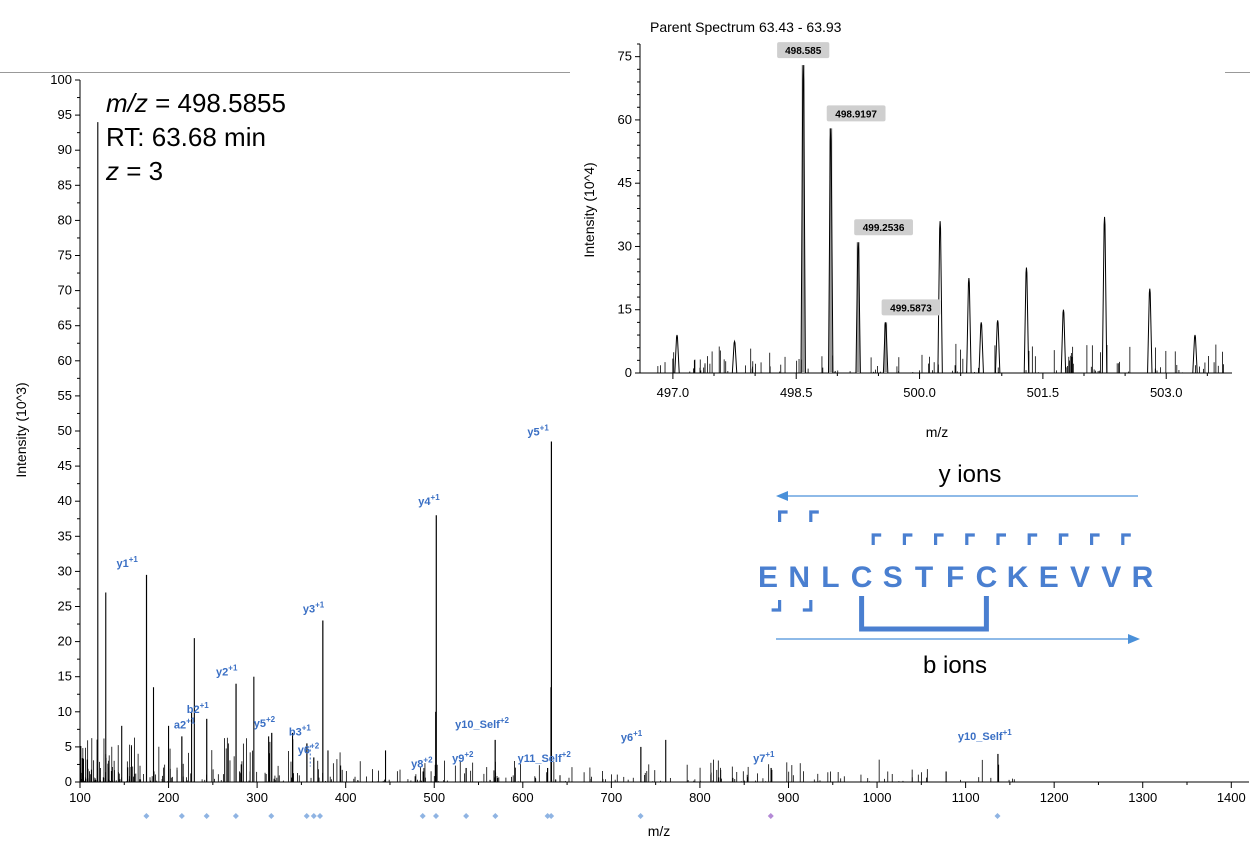 The height and width of the screenshot is (844, 1250). I want to click on charge-state-annotation: z = 3, so click(134, 171).